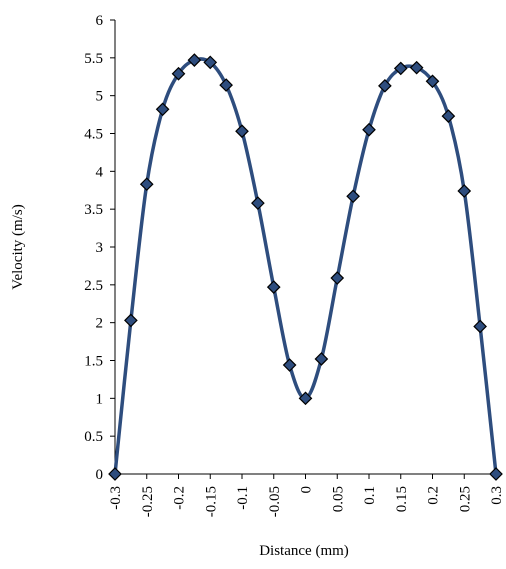 The width and height of the screenshot is (506, 569). I want to click on x-tick-label: 0.25, so click(465, 499).